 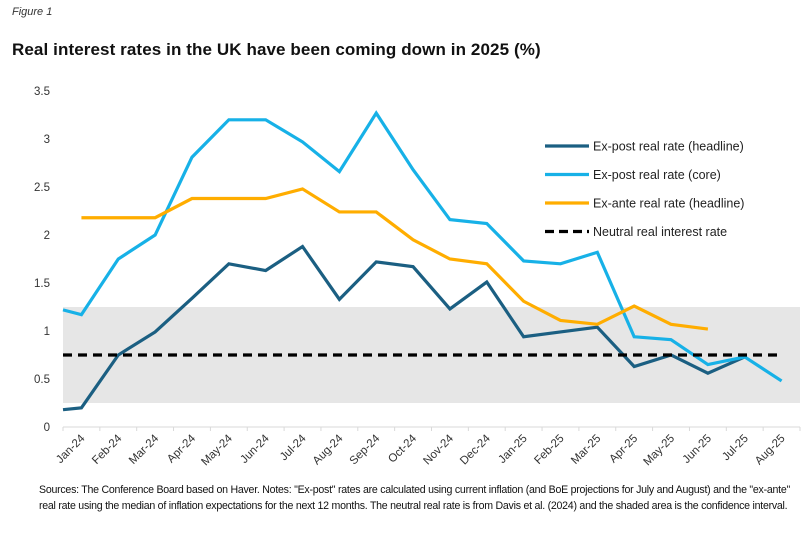 What do you see at coordinates (623, 449) in the screenshot?
I see `x-tick-label: Apr-25` at bounding box center [623, 449].